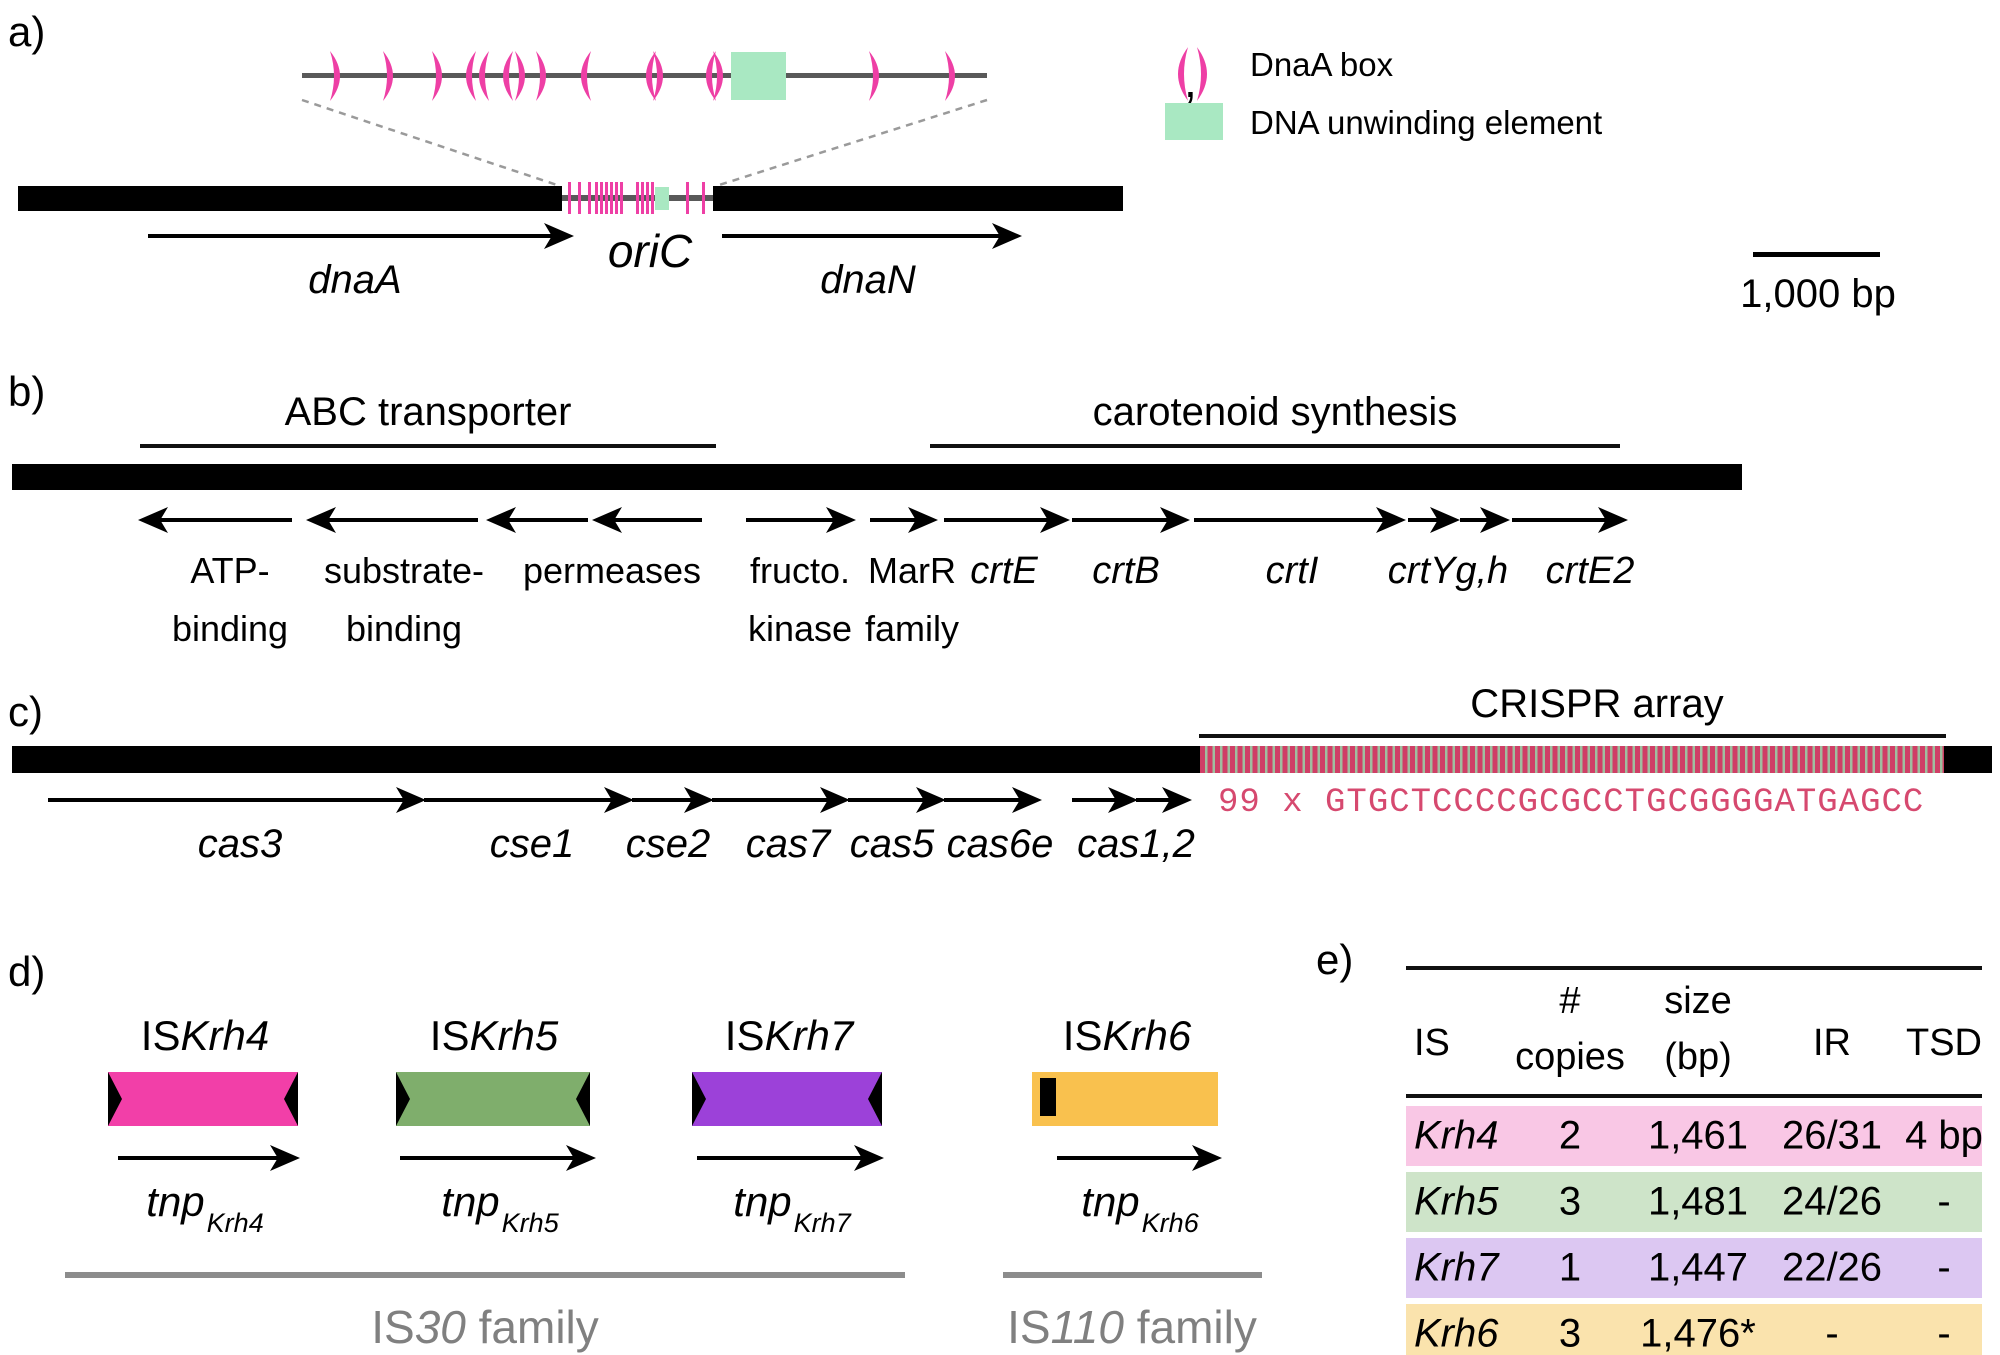  I want to click on tnp-gene-label: tnpKrh7, so click(791, 1208).